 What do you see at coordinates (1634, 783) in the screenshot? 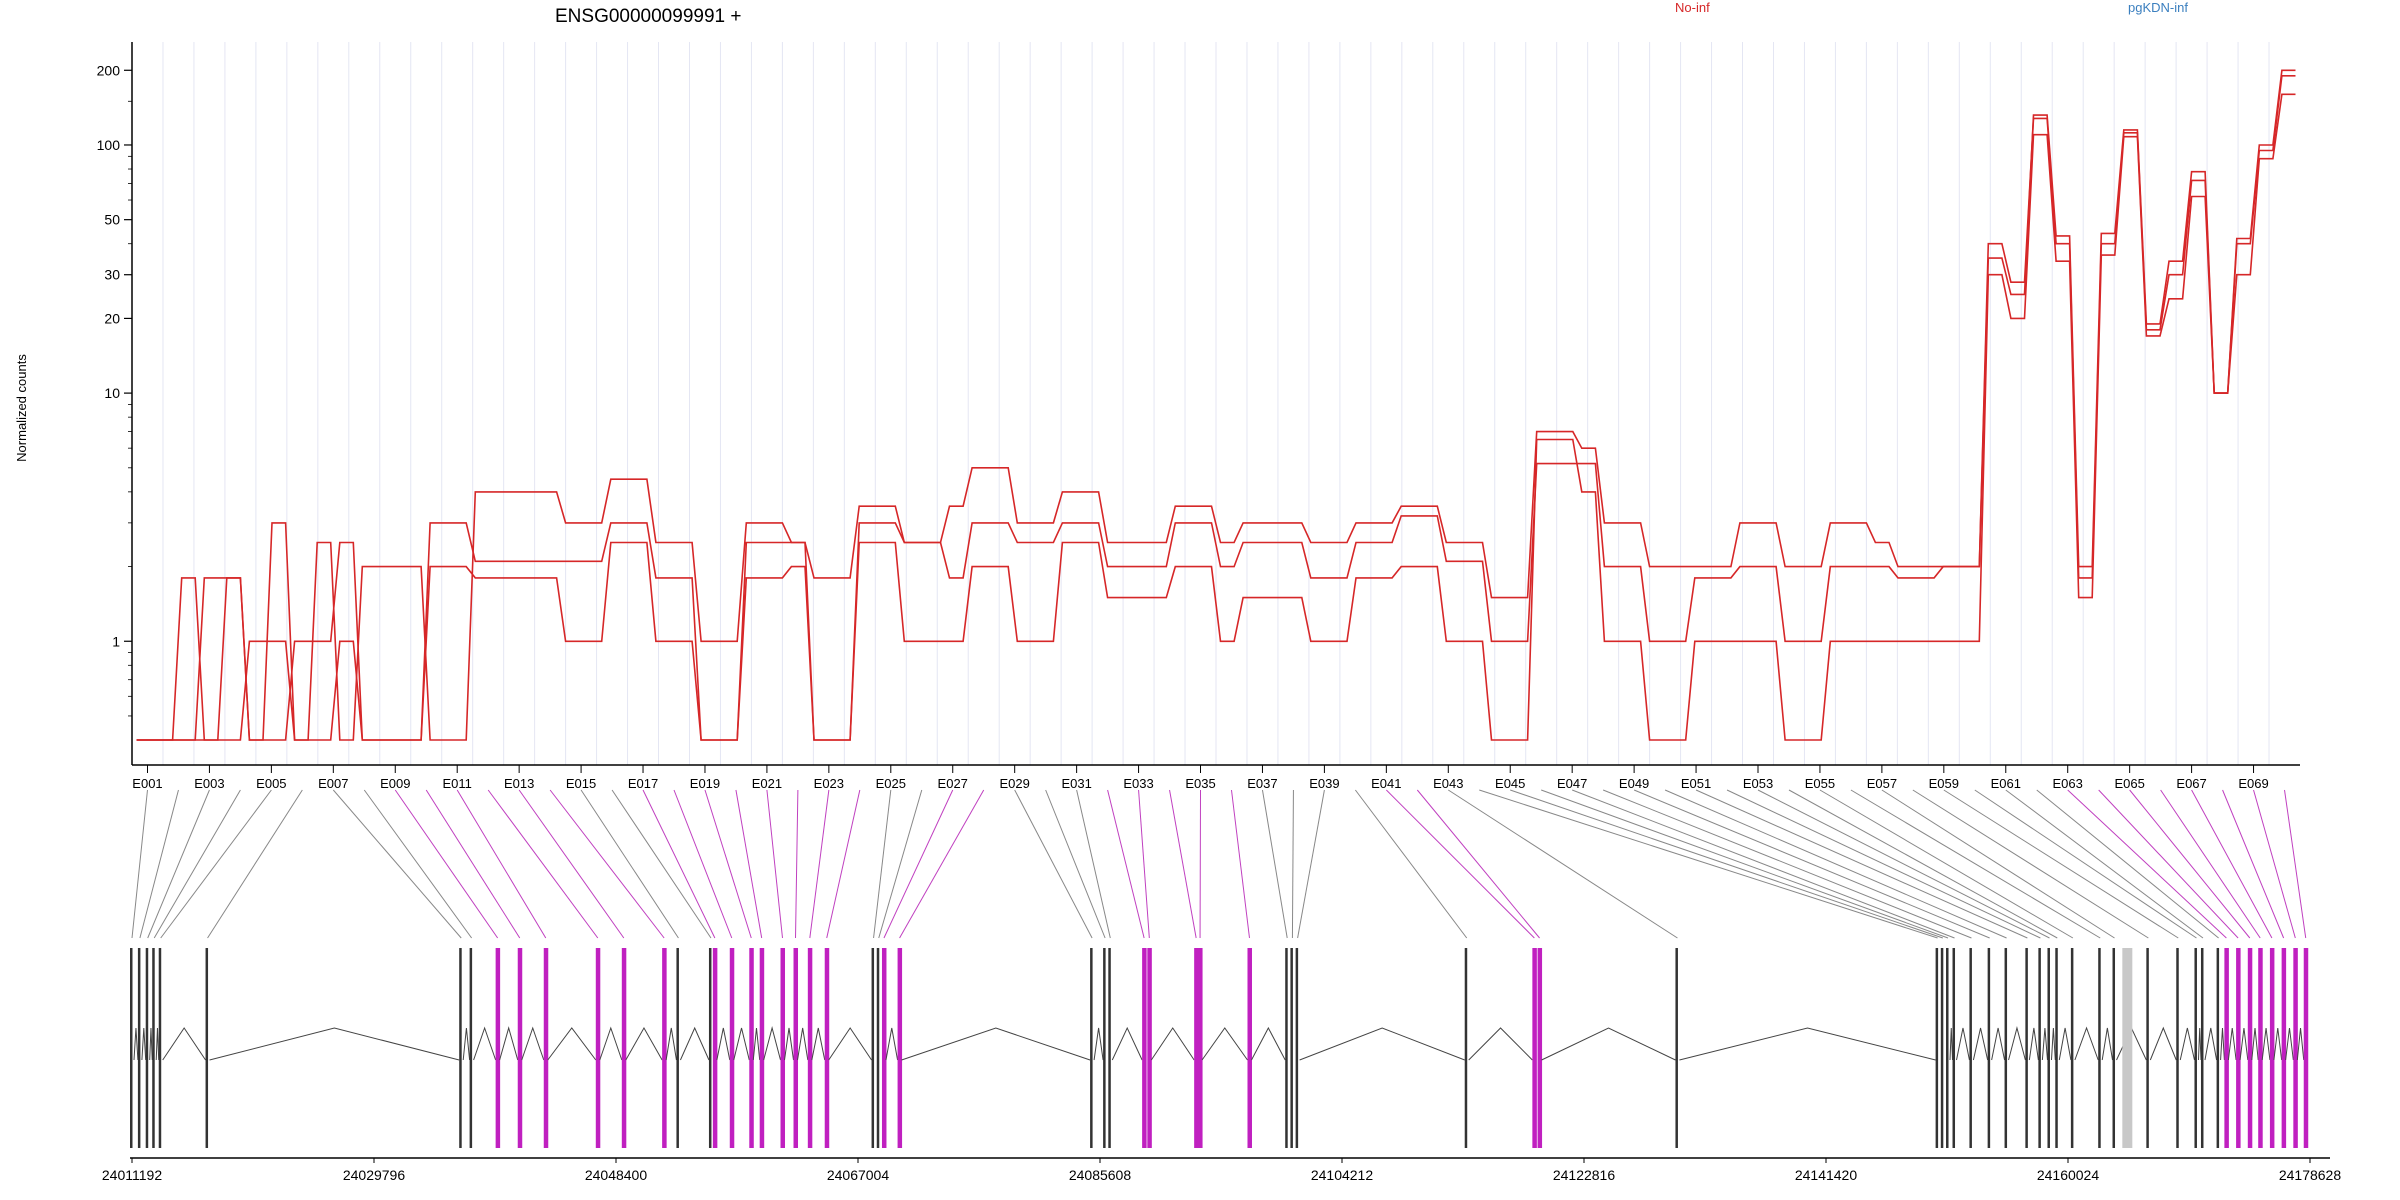
I see `exon-tick-label: E049` at bounding box center [1634, 783].